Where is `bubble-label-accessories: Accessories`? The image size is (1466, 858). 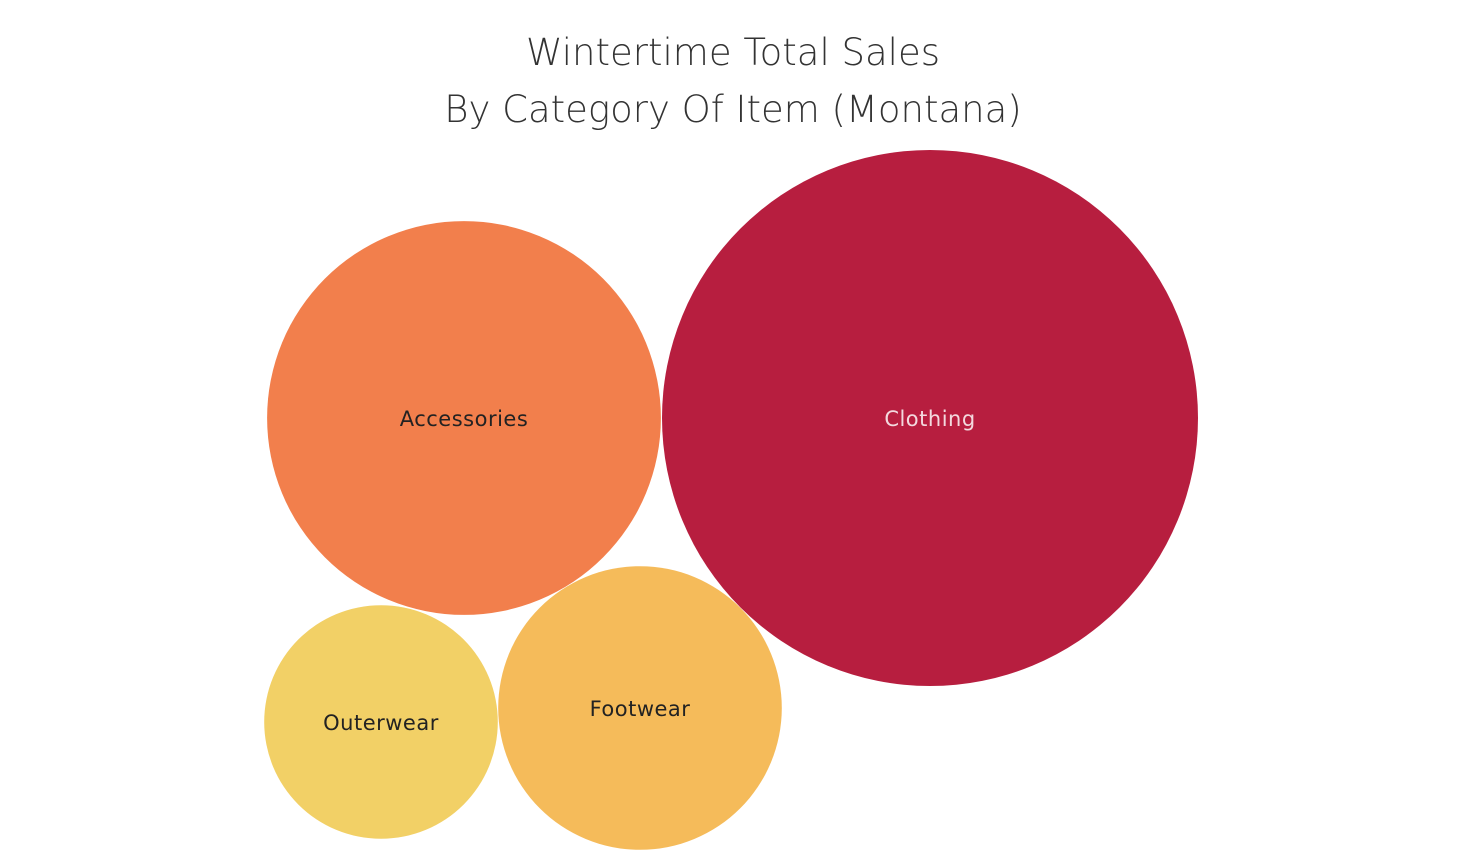
bubble-label-accessories: Accessories is located at coordinates (464, 419).